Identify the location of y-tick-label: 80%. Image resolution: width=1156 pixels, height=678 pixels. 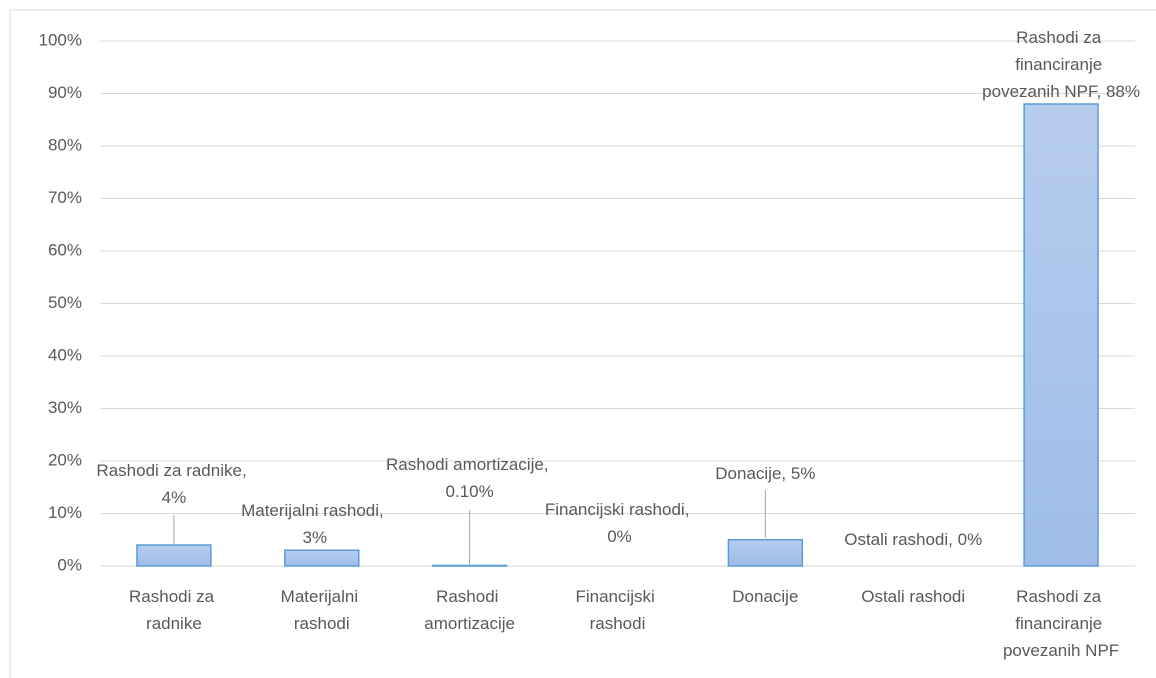
(65, 144).